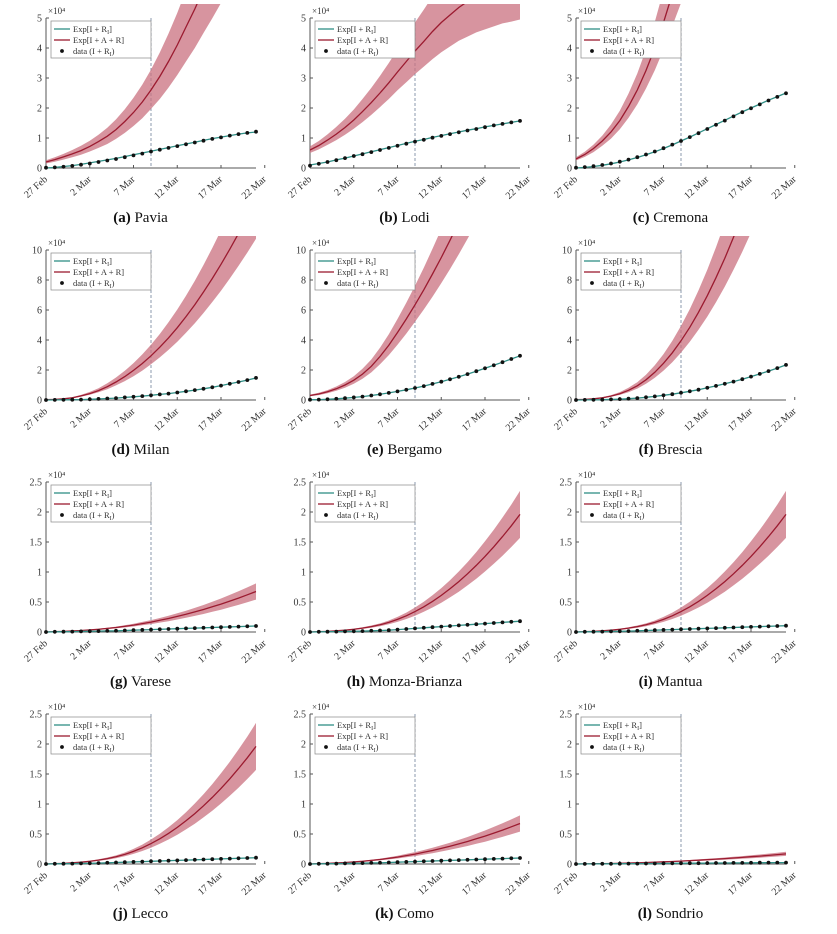 The width and height of the screenshot is (837, 934). What do you see at coordinates (413, 218) in the screenshot?
I see `panel-caption-region: Lodi` at bounding box center [413, 218].